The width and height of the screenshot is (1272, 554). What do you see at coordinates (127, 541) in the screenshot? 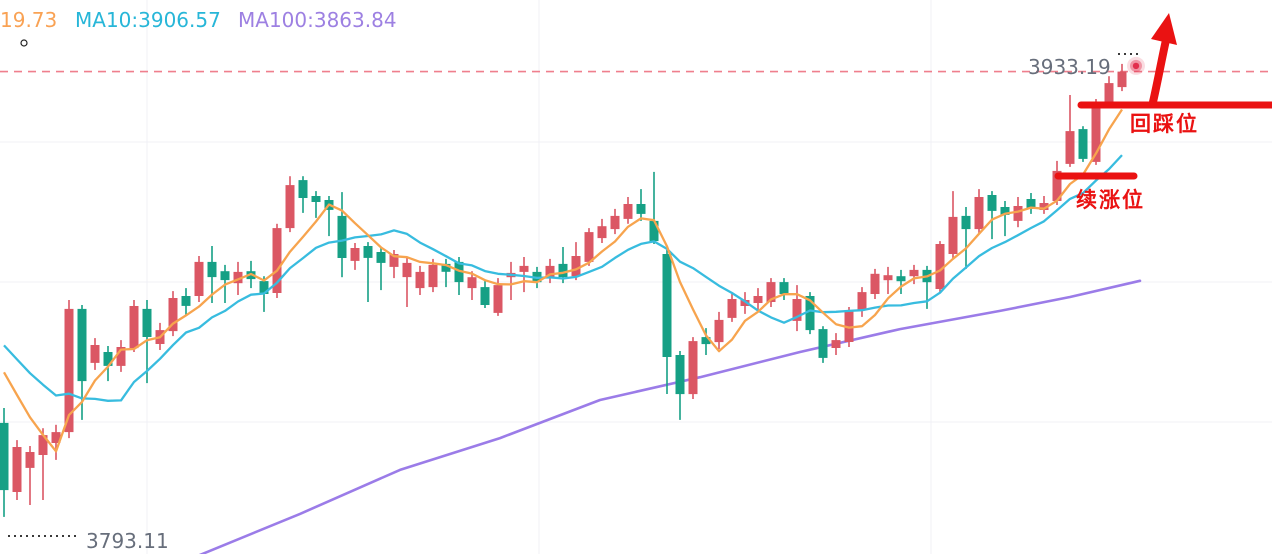
I see `range-low-label: 3793.11` at bounding box center [127, 541].